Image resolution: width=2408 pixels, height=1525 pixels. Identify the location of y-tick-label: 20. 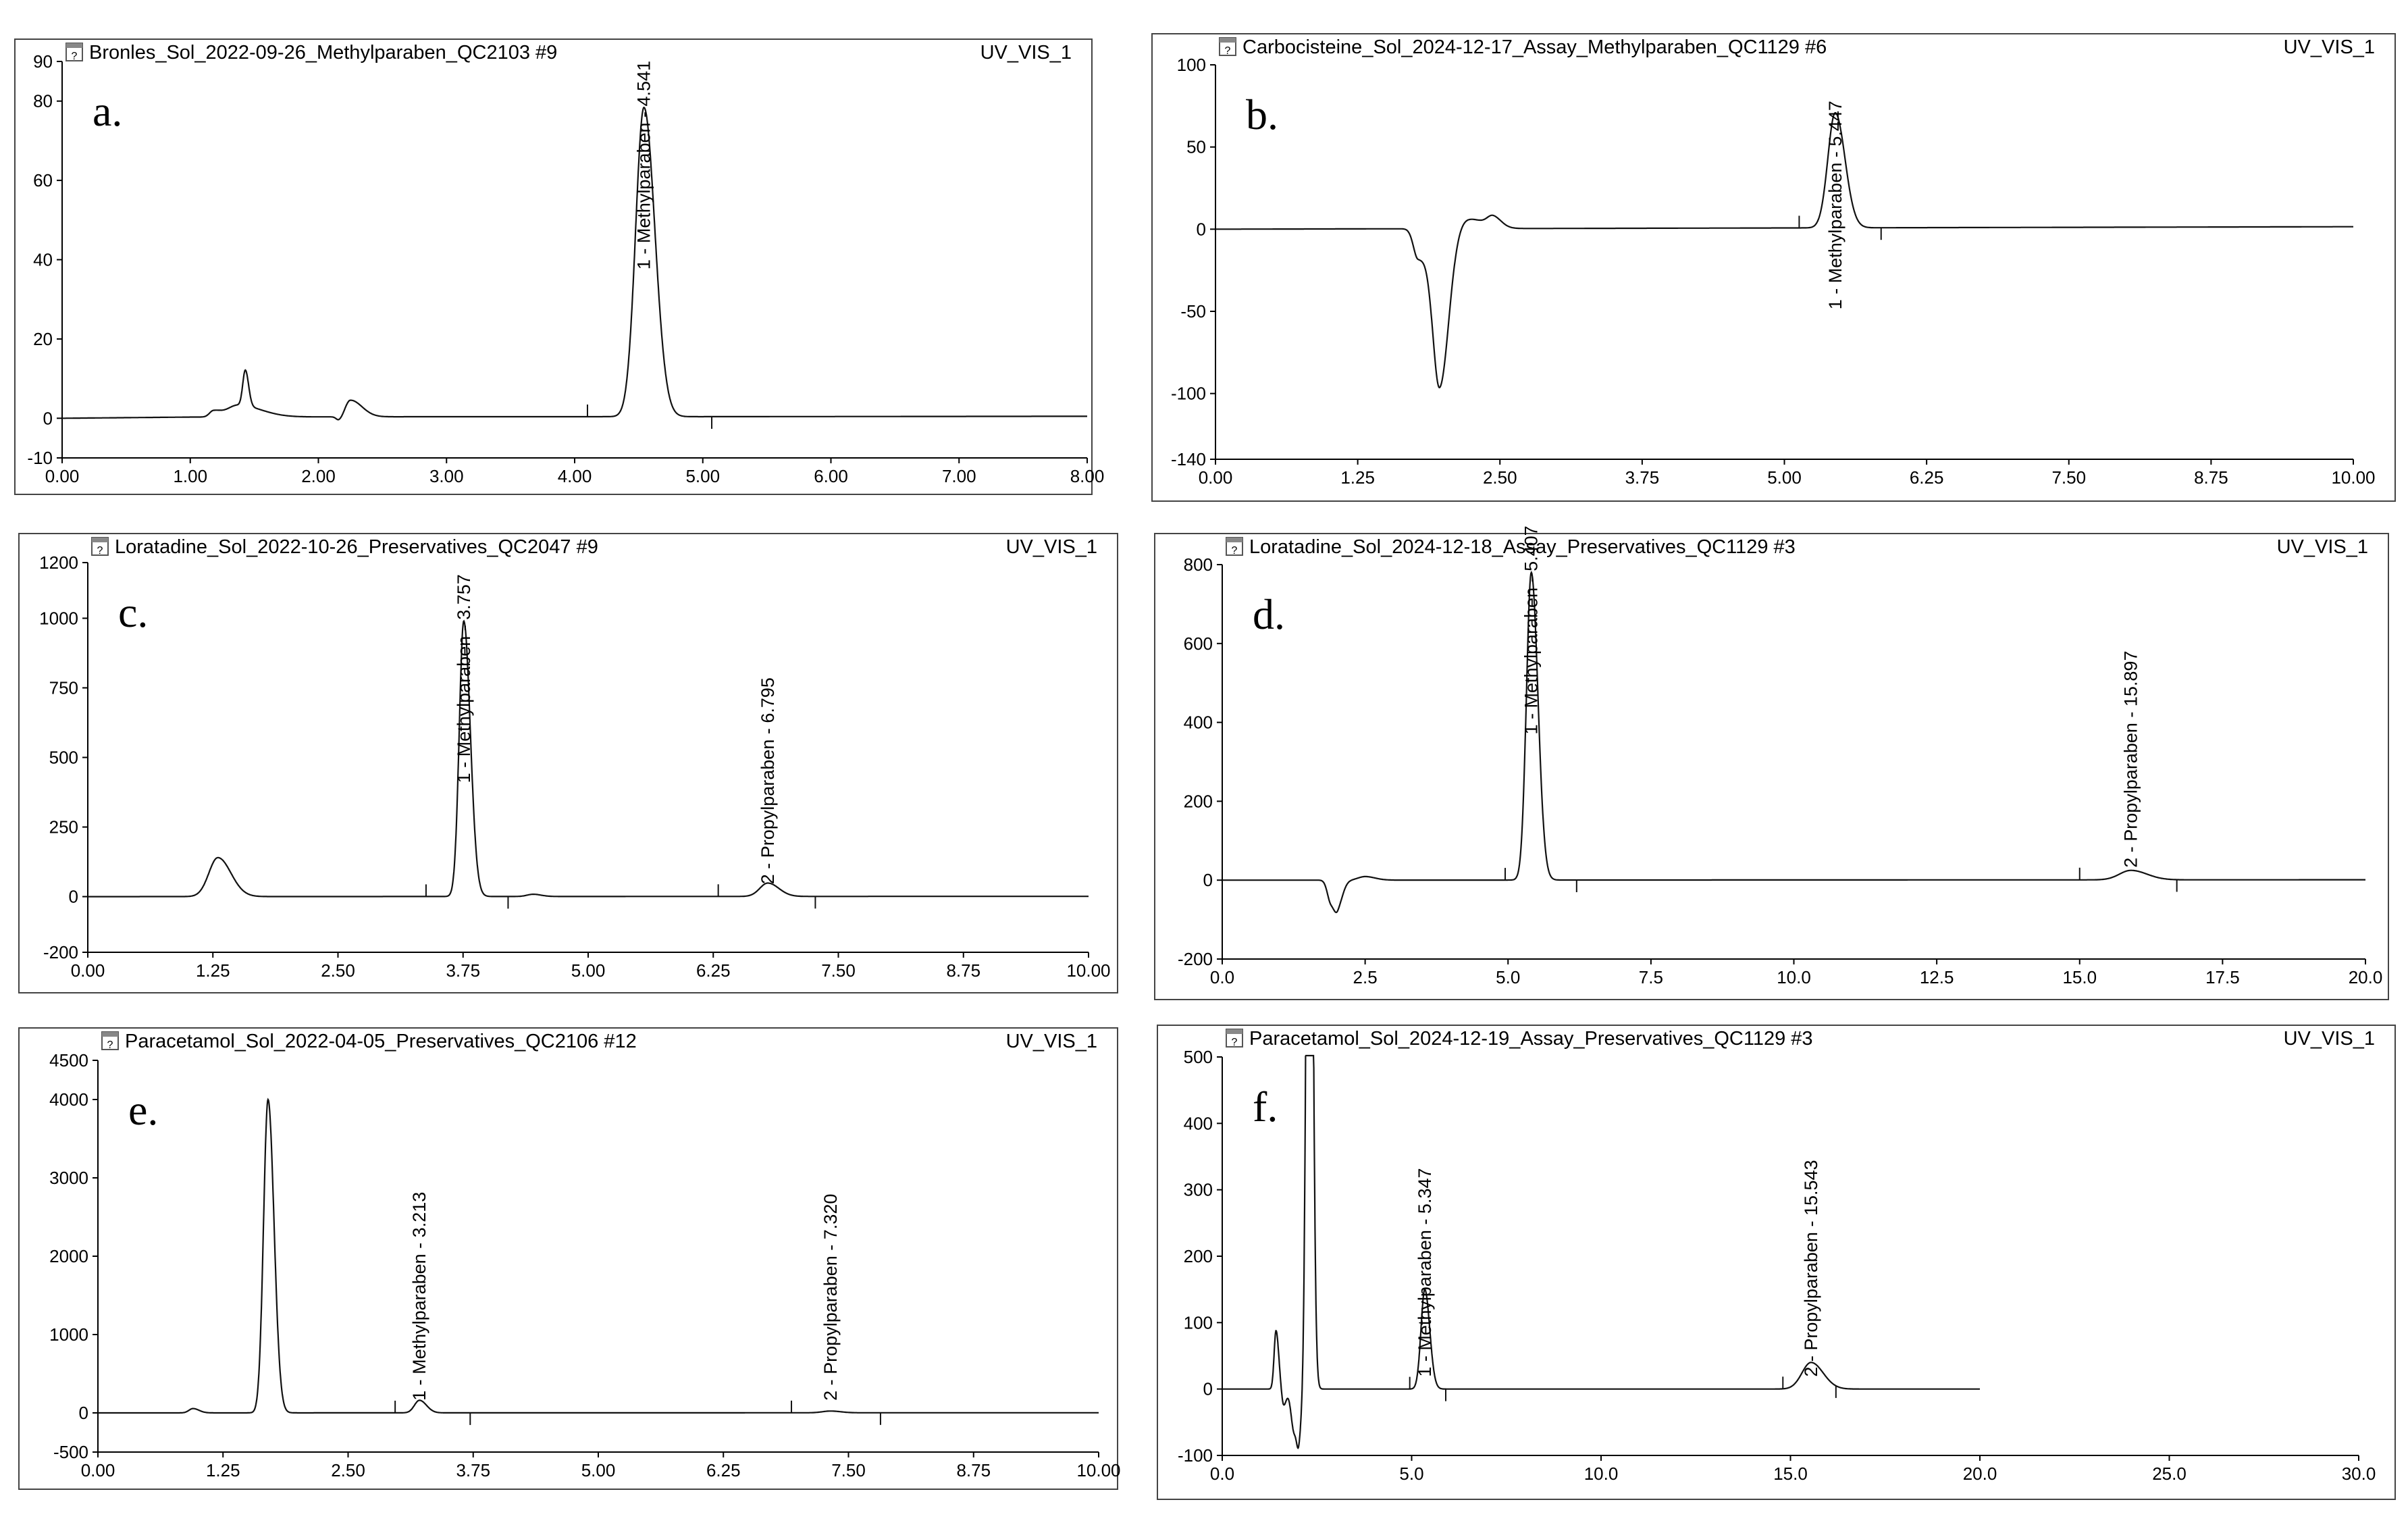
(43, 339).